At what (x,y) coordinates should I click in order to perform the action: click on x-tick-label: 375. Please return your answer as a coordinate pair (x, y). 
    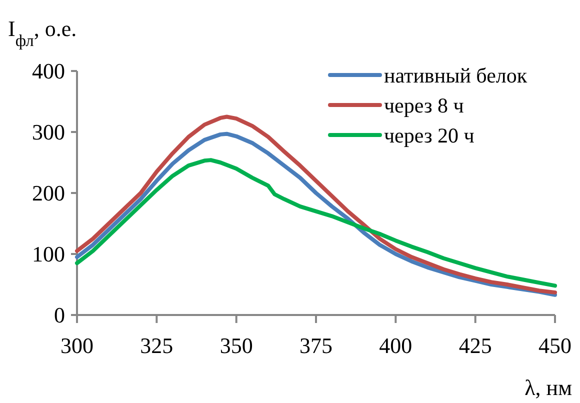
    Looking at the image, I should click on (316, 345).